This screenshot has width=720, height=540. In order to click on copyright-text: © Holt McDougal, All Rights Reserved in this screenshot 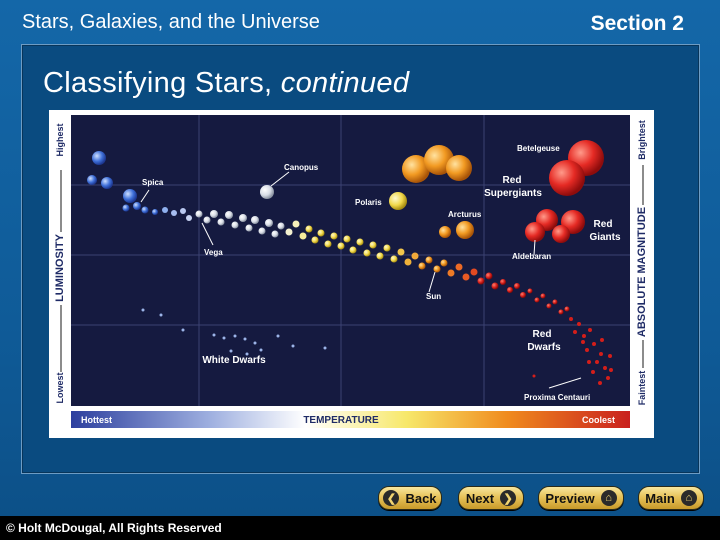, I will do `click(114, 528)`.